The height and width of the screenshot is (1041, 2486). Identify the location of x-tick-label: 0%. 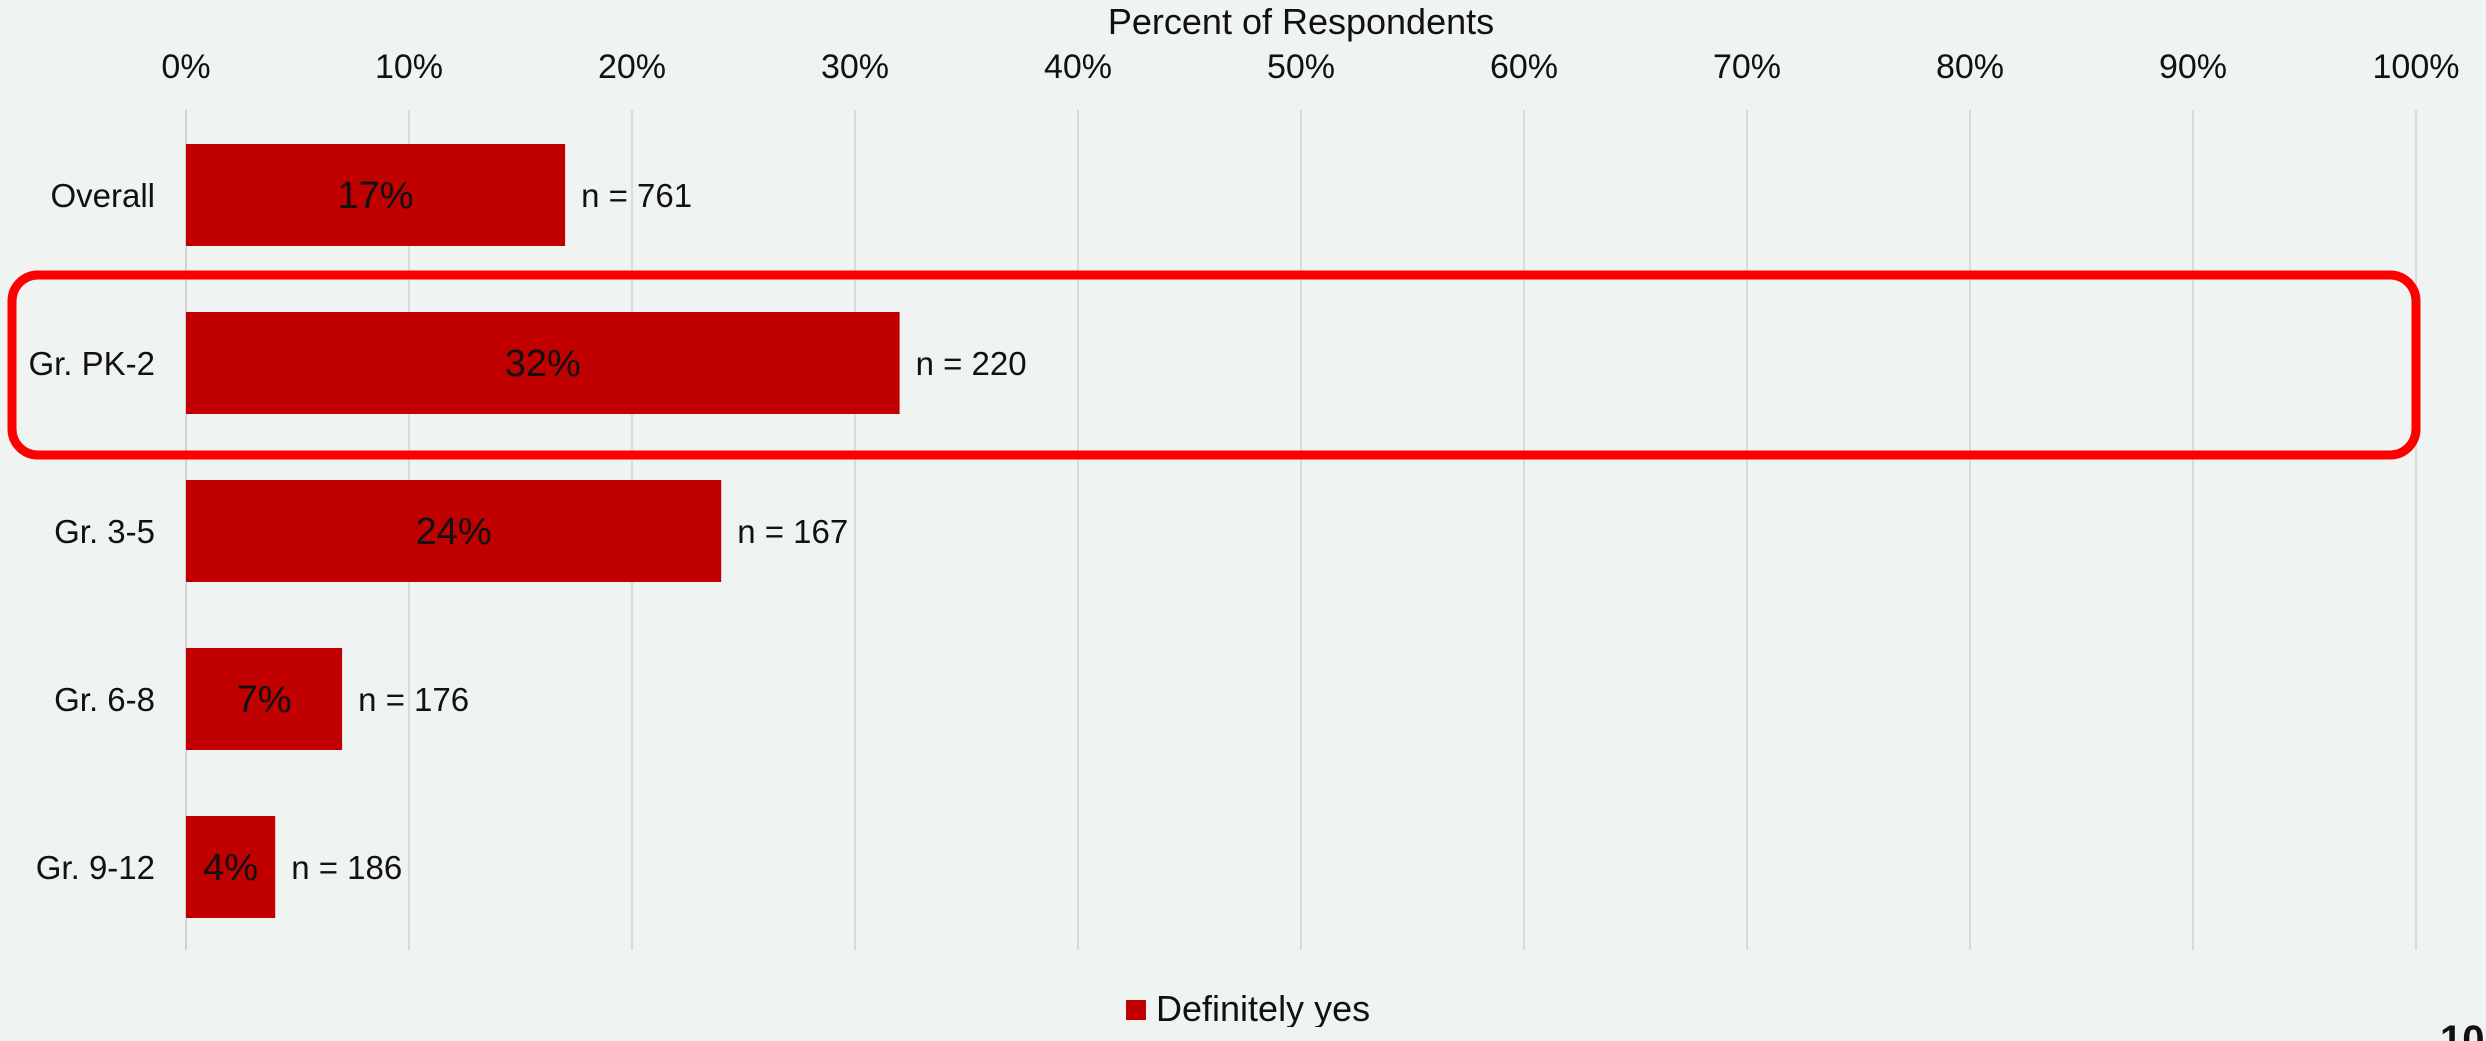
(185, 67).